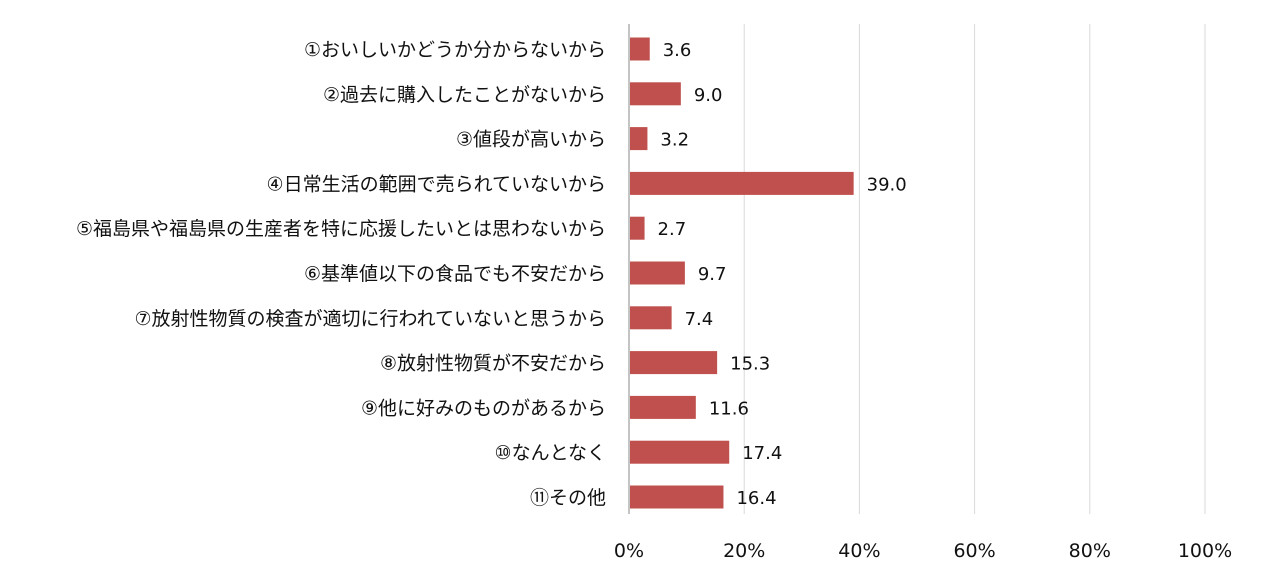 The image size is (1271, 573). I want to click on x-tick-label: 40%, so click(859, 551).